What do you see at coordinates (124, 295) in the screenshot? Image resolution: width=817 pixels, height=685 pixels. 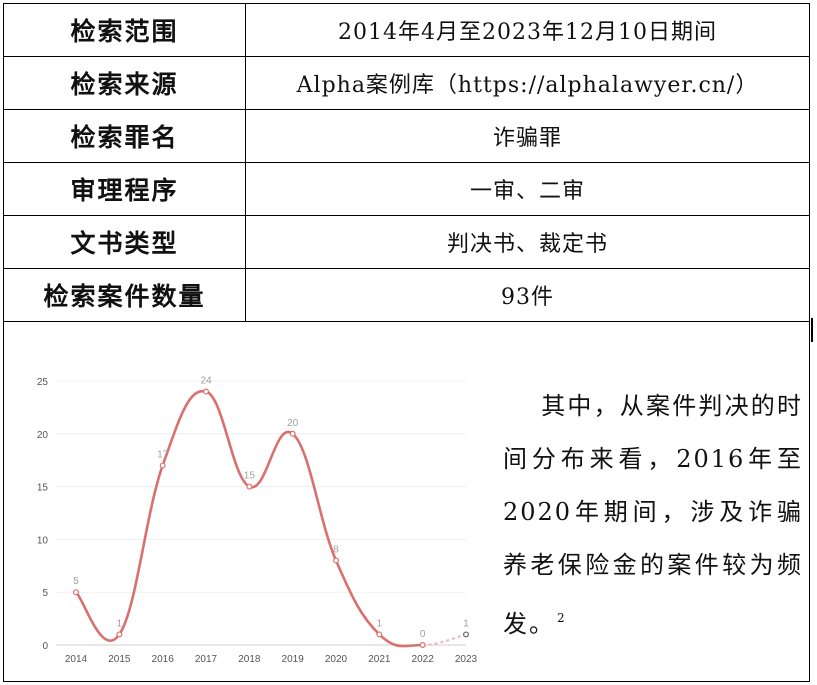 I see `row-label: 检索案件数量` at bounding box center [124, 295].